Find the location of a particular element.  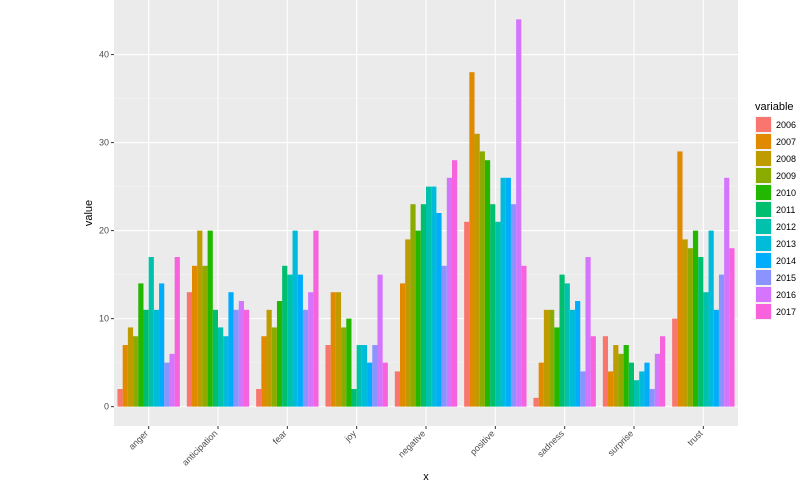

y-tick-label: 40 is located at coordinates (104, 55).